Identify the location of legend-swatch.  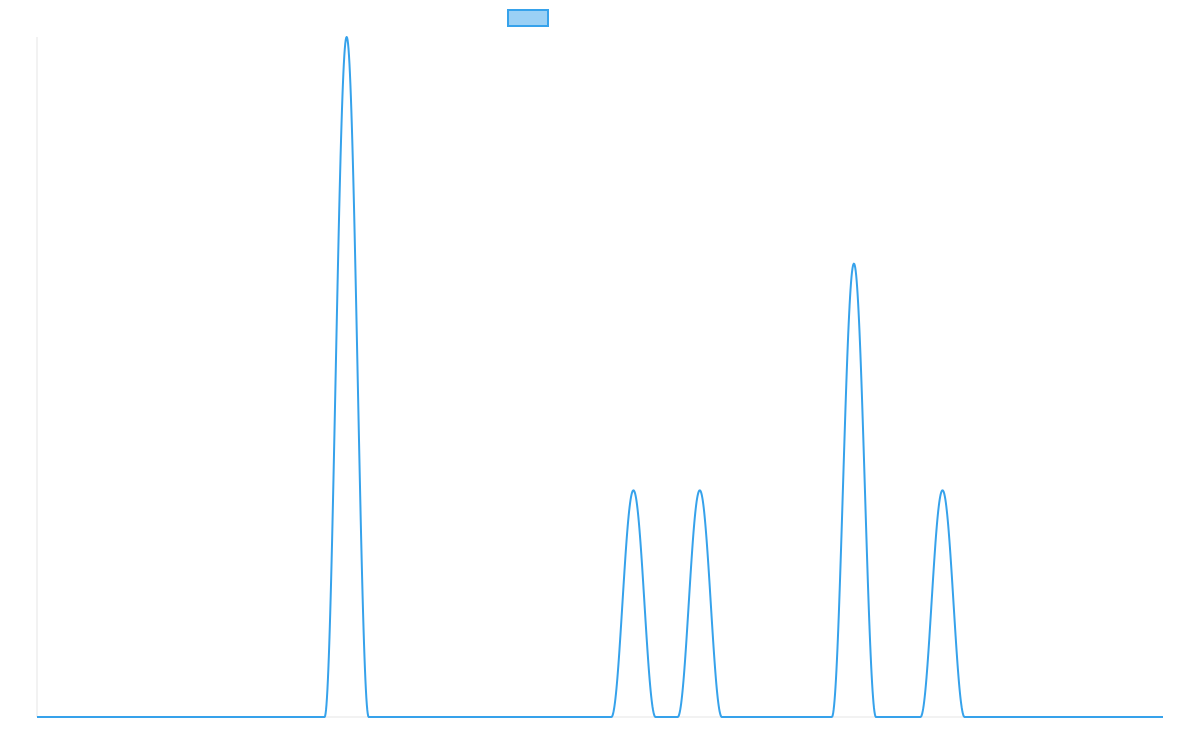
(528, 18).